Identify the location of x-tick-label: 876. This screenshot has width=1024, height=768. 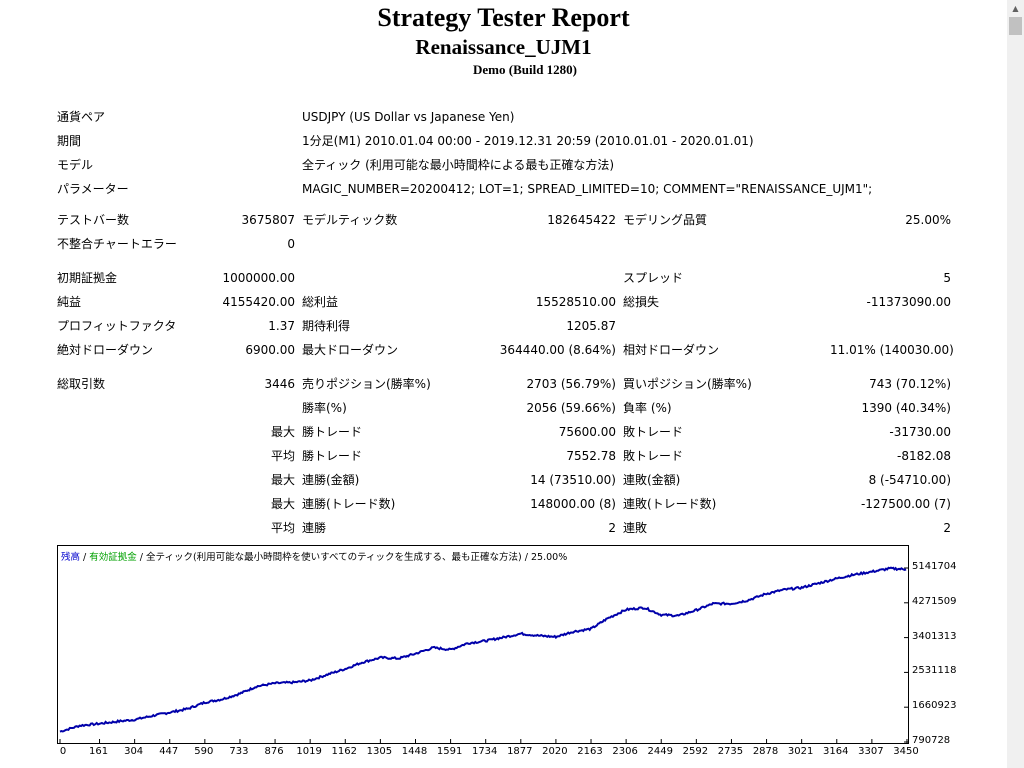
(274, 751).